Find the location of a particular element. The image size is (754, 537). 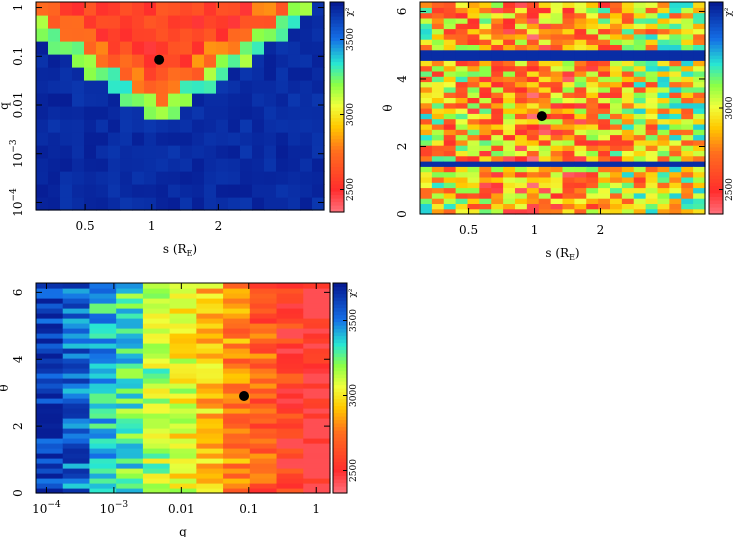

y-tick-label: 2 is located at coordinates (18, 426).